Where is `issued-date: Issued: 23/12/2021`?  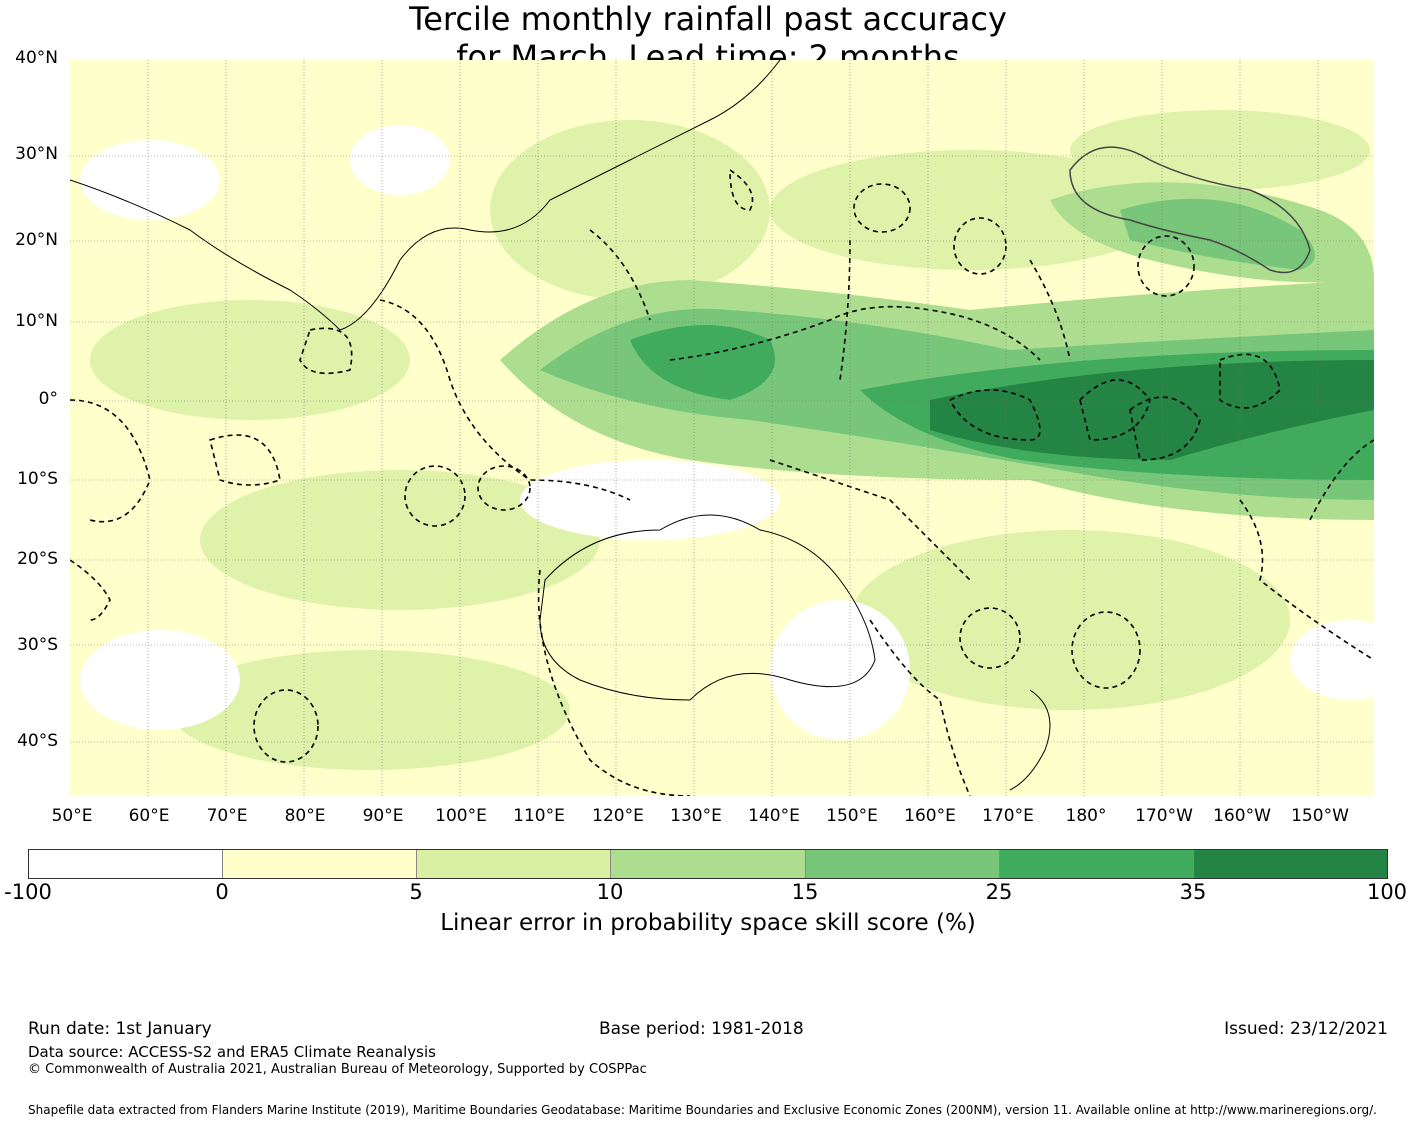 issued-date: Issued: 23/12/2021 is located at coordinates (1306, 1029).